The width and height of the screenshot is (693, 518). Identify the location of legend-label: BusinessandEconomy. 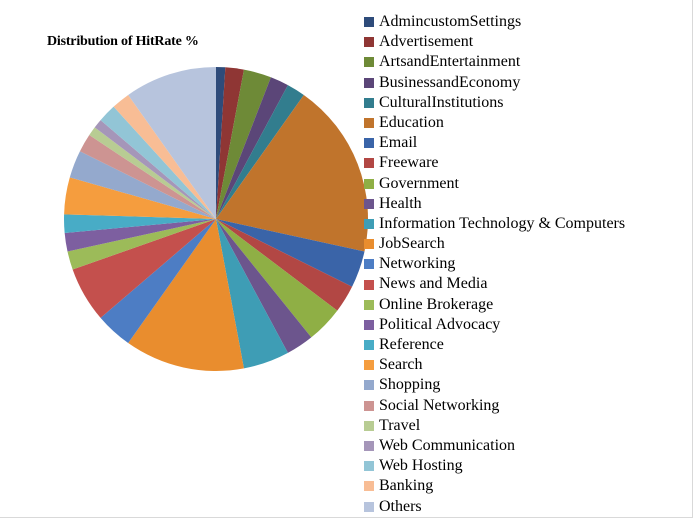
(450, 82).